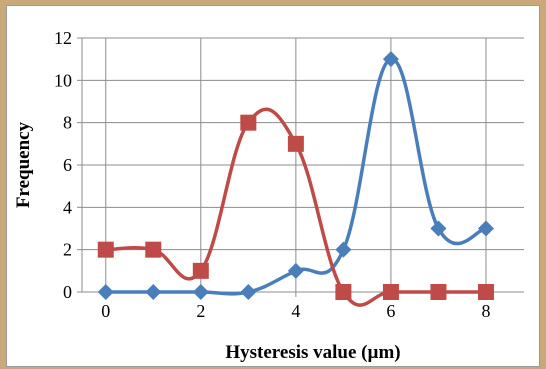 Image resolution: width=546 pixels, height=369 pixels. What do you see at coordinates (67, 250) in the screenshot?
I see `y-tick-label: 2` at bounding box center [67, 250].